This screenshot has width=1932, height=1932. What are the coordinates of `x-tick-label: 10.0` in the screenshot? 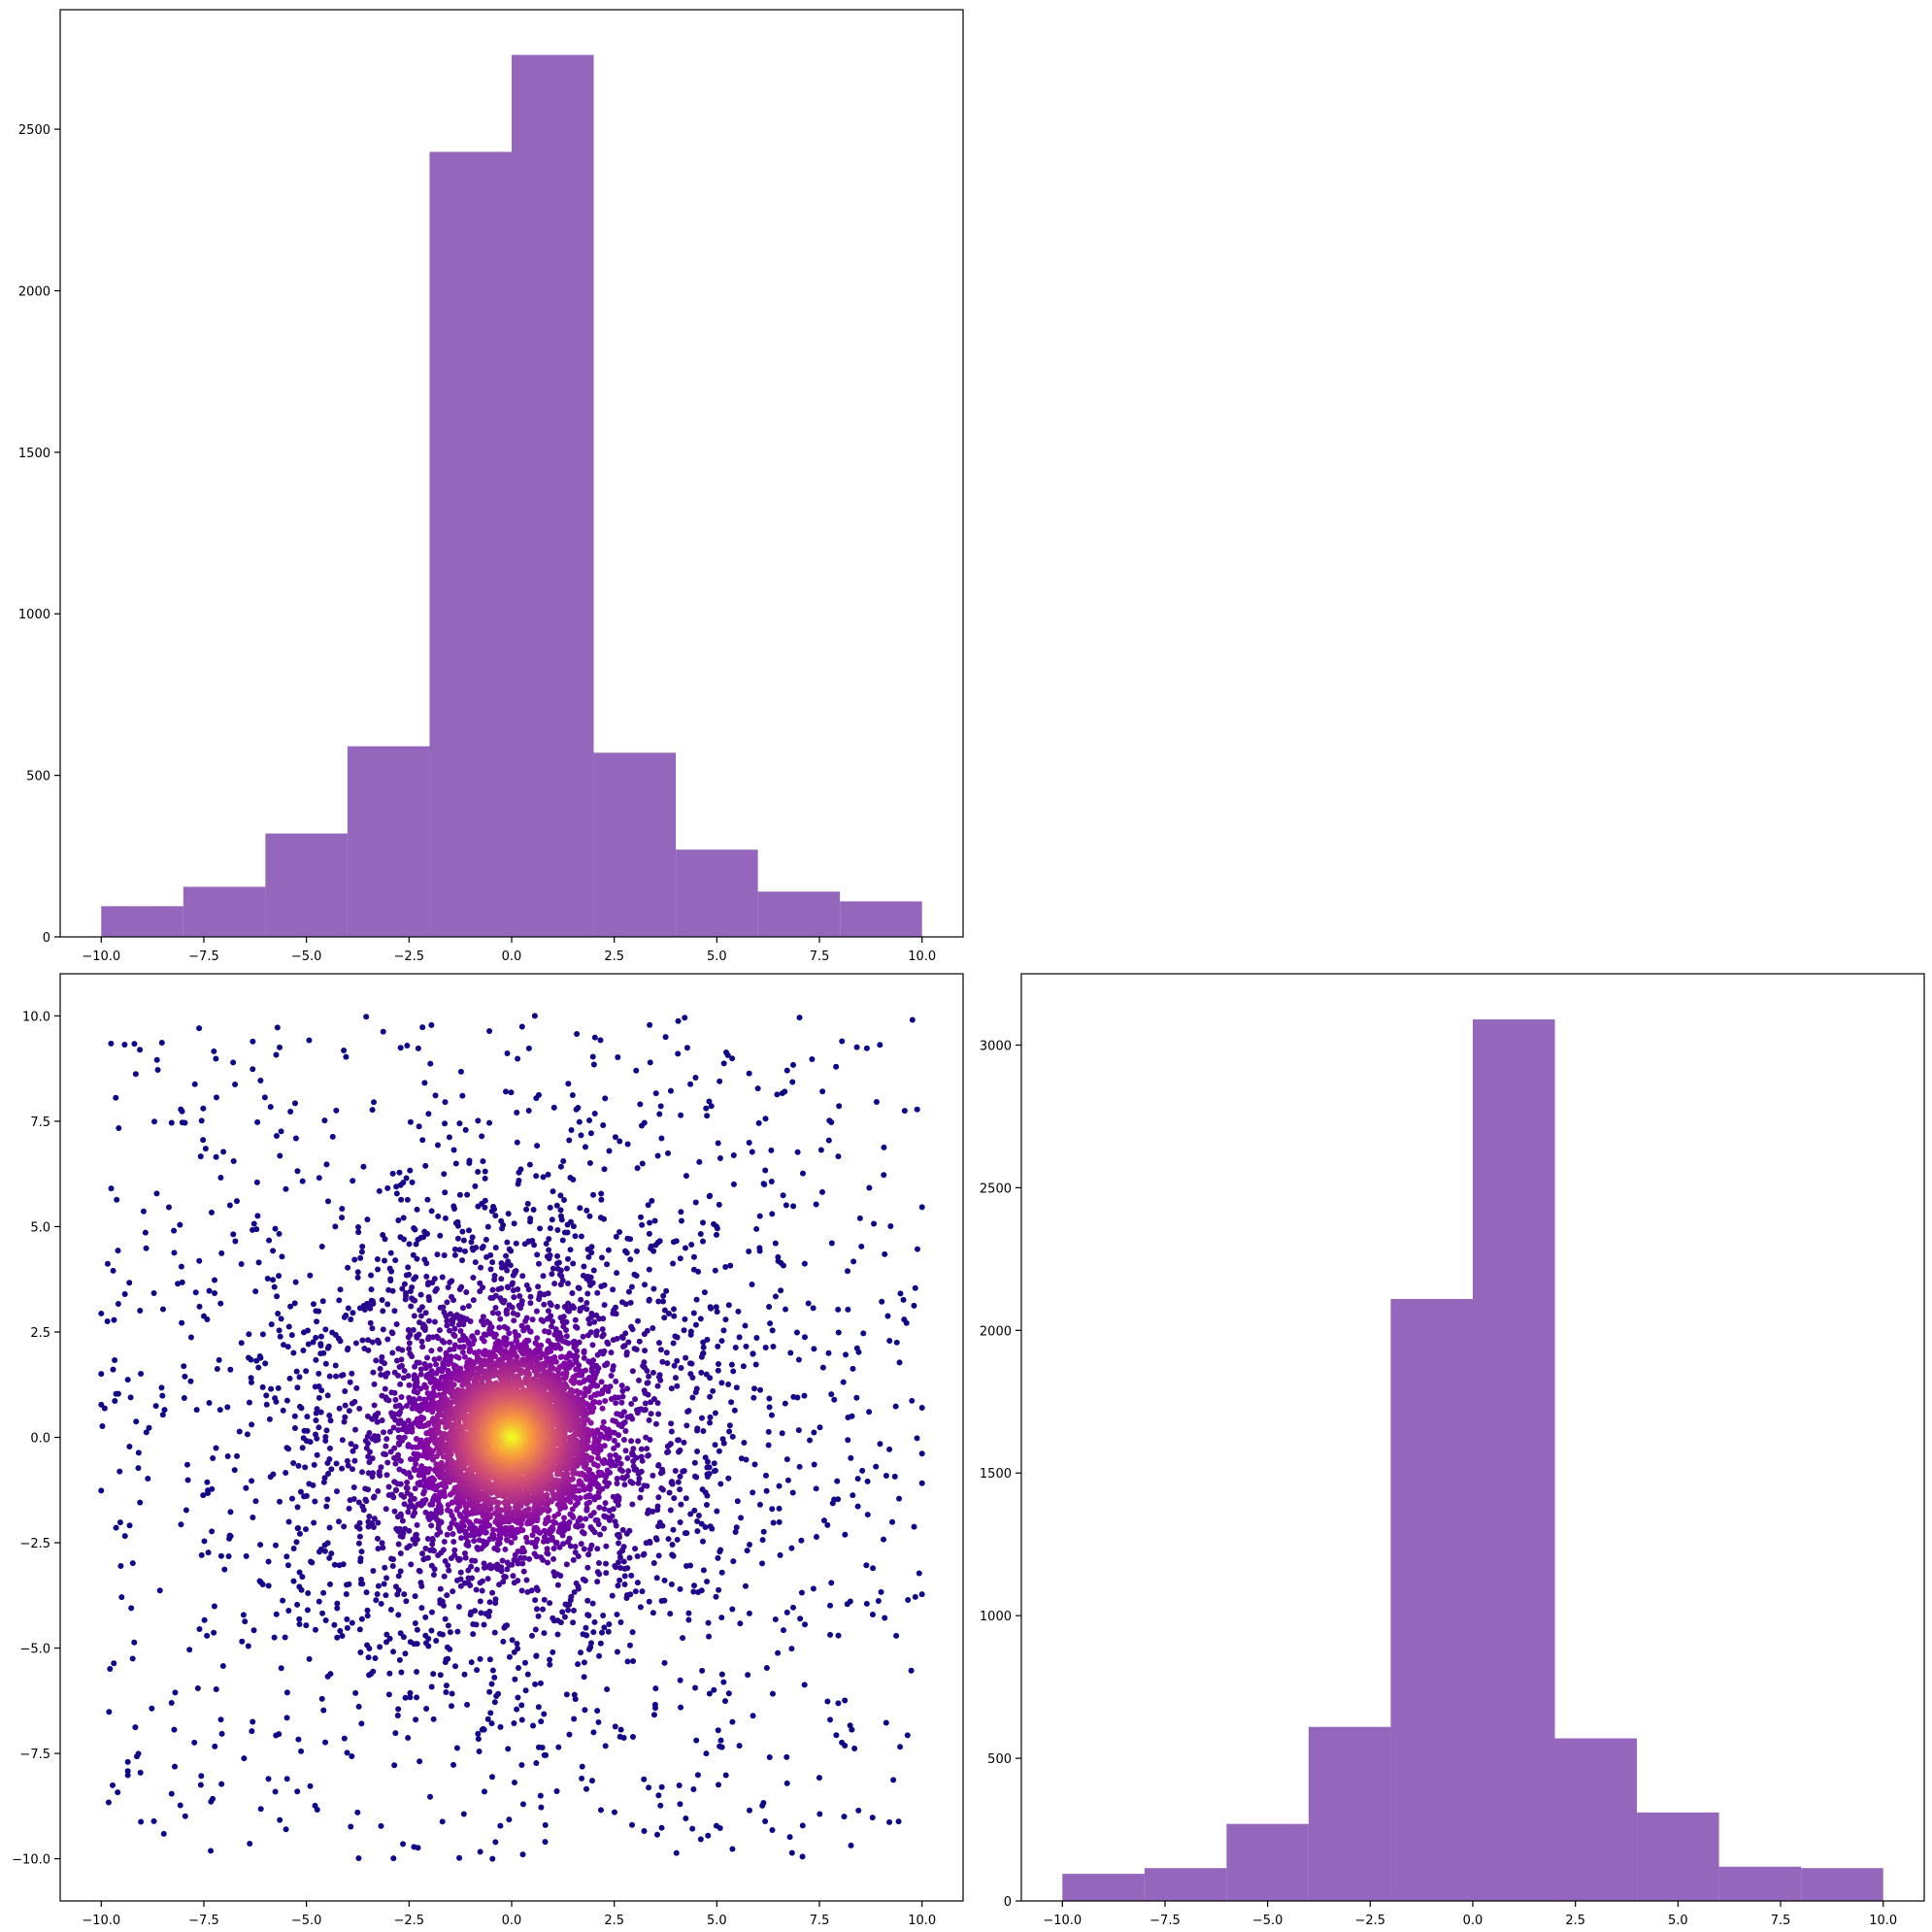 It's located at (922, 956).